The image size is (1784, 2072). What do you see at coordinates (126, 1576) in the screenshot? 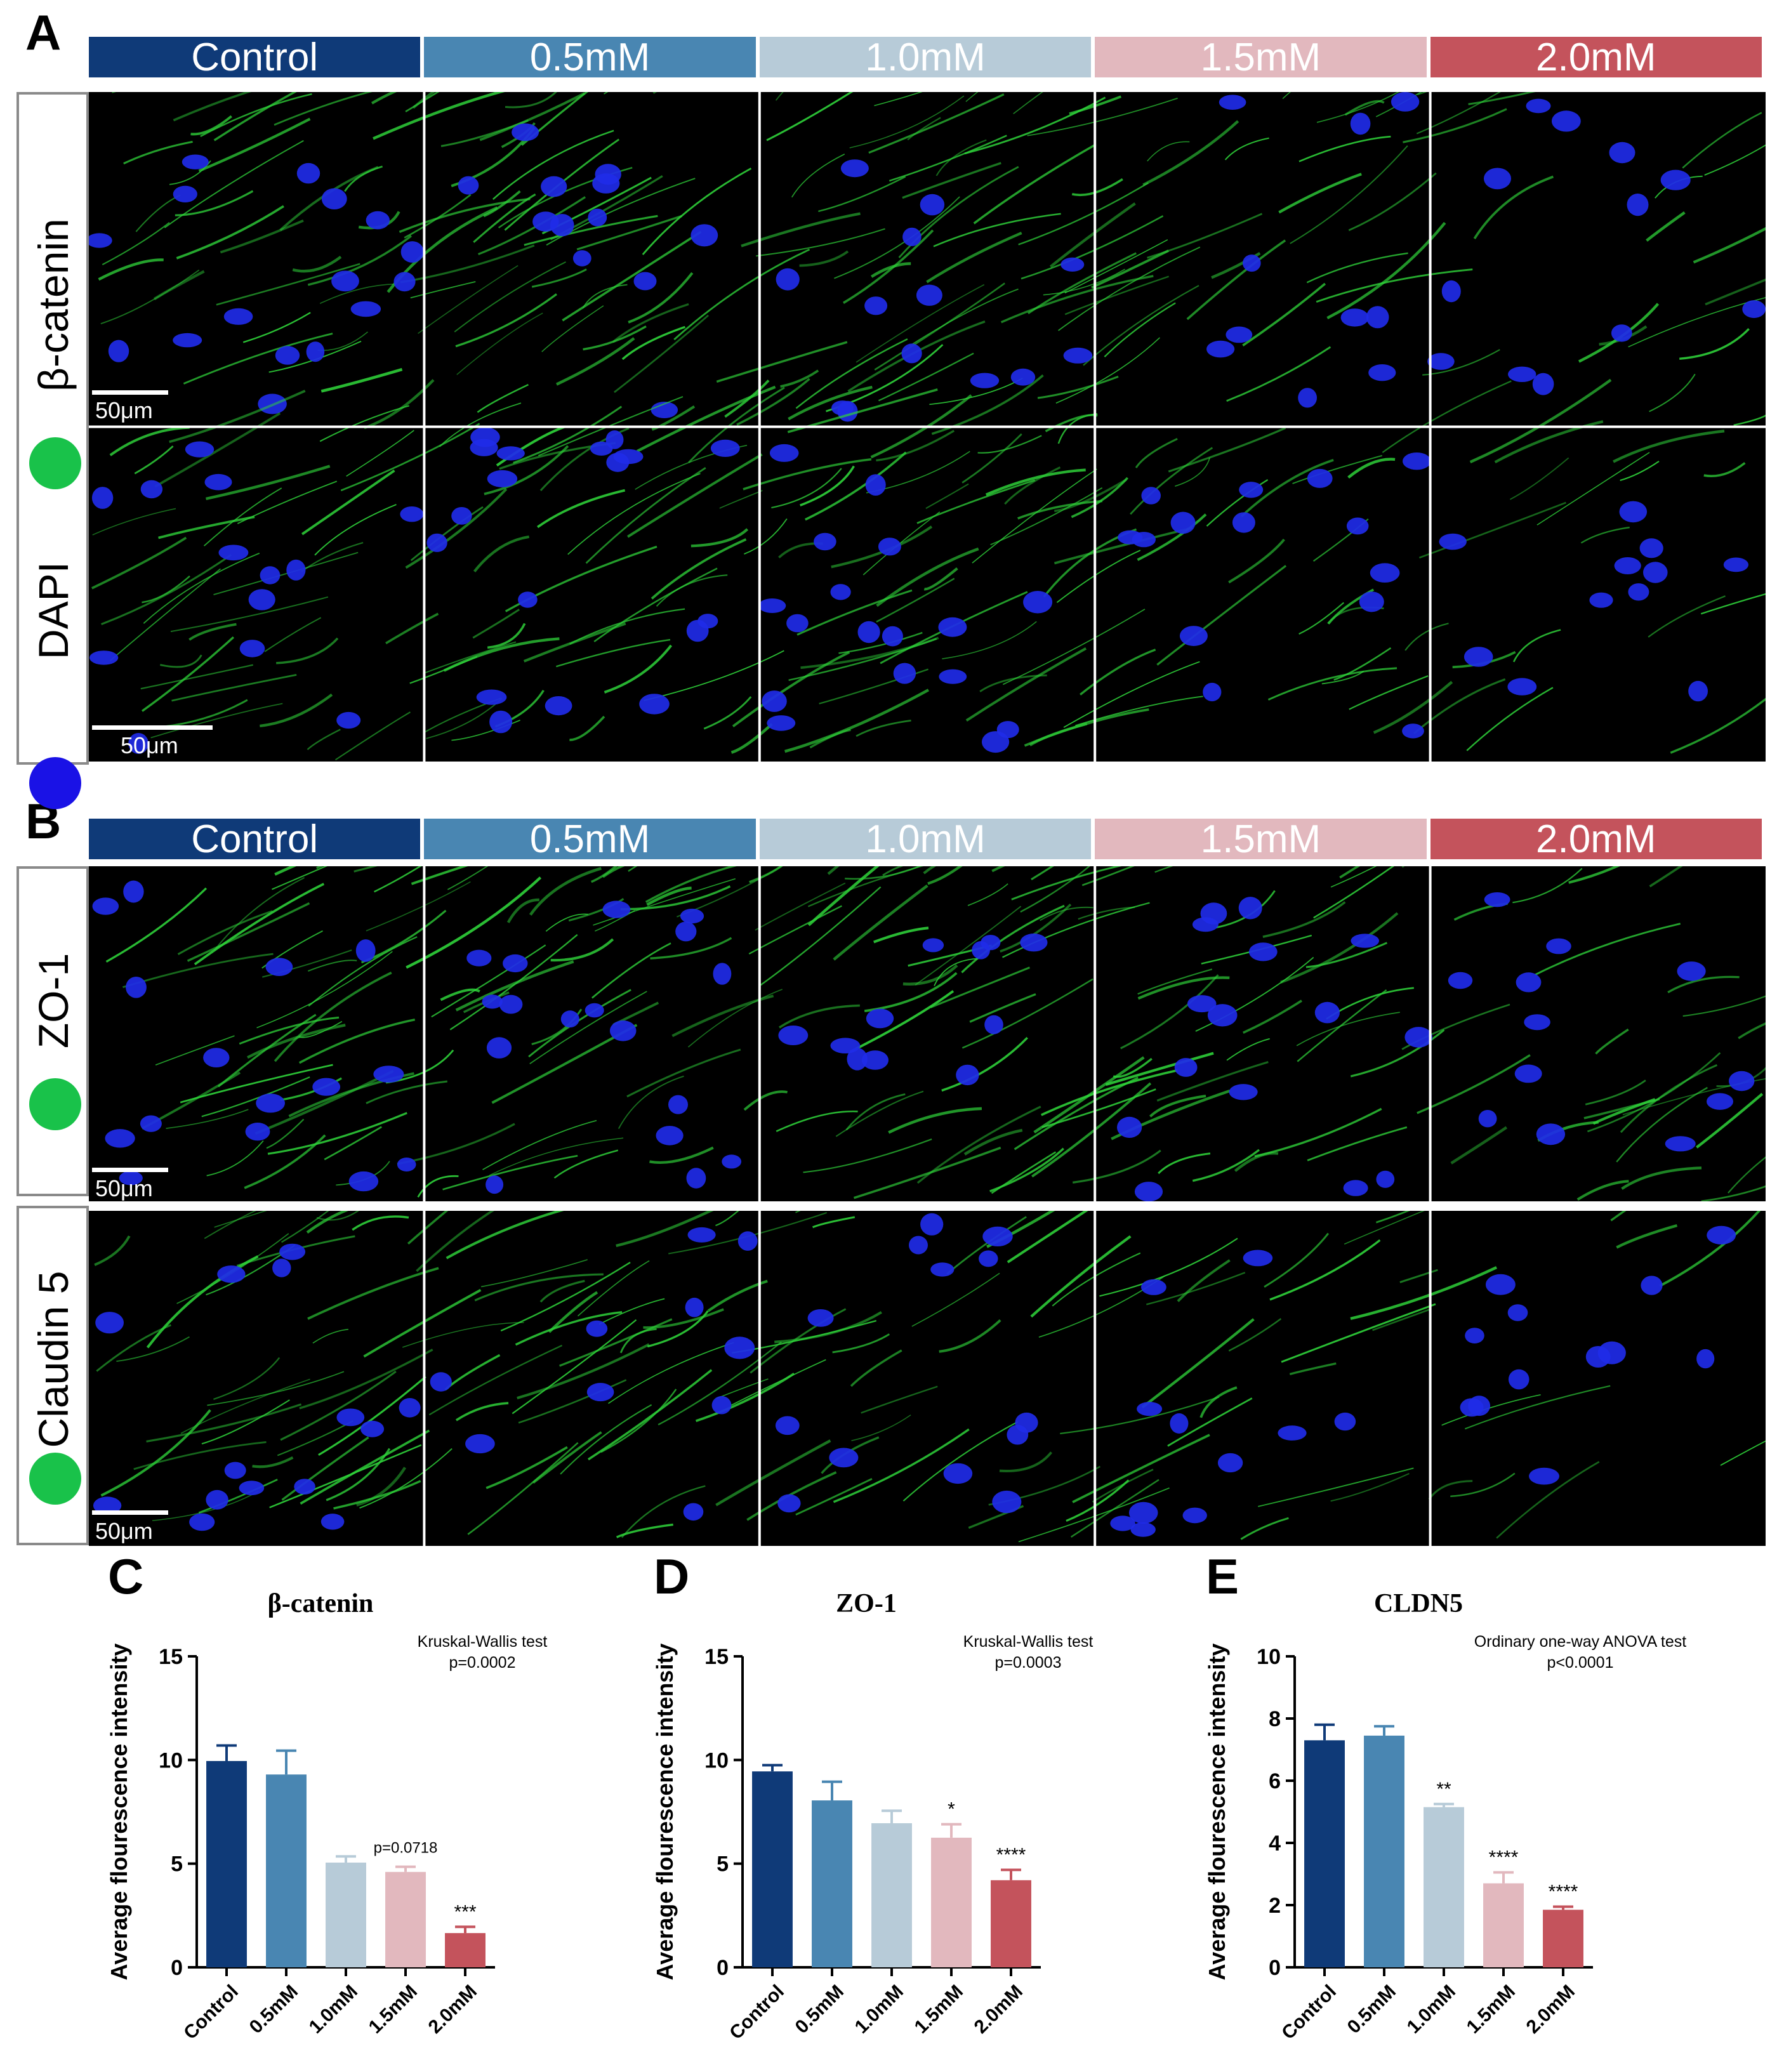
I see `panel-letter-c: C` at bounding box center [126, 1576].